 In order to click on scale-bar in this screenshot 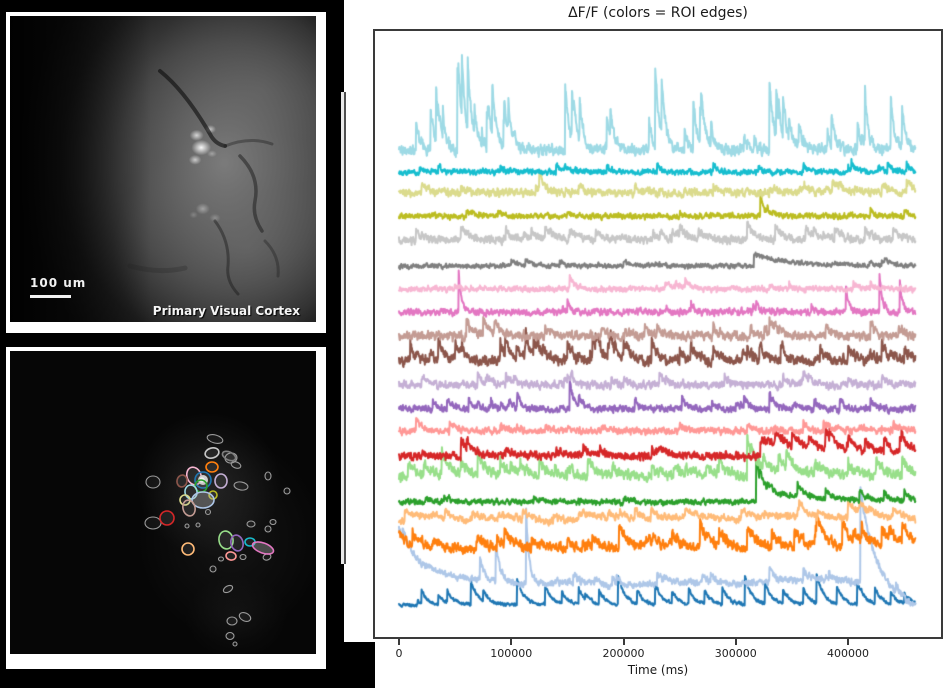, I will do `click(50, 296)`.